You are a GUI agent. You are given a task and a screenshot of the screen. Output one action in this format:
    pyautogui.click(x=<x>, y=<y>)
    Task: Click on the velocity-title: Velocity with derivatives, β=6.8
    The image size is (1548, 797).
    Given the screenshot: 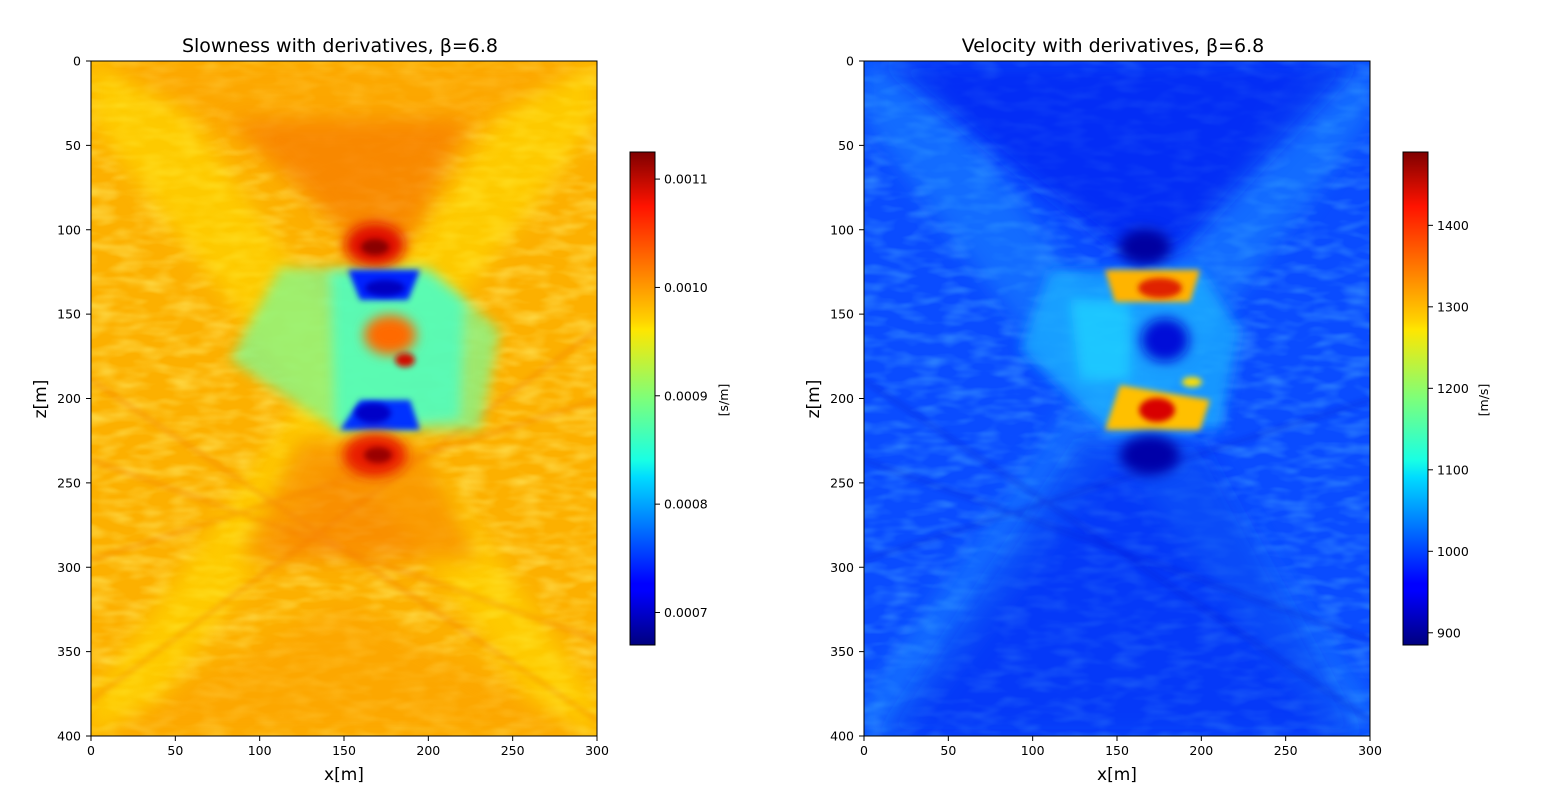 What is the action you would take?
    pyautogui.click(x=1113, y=46)
    